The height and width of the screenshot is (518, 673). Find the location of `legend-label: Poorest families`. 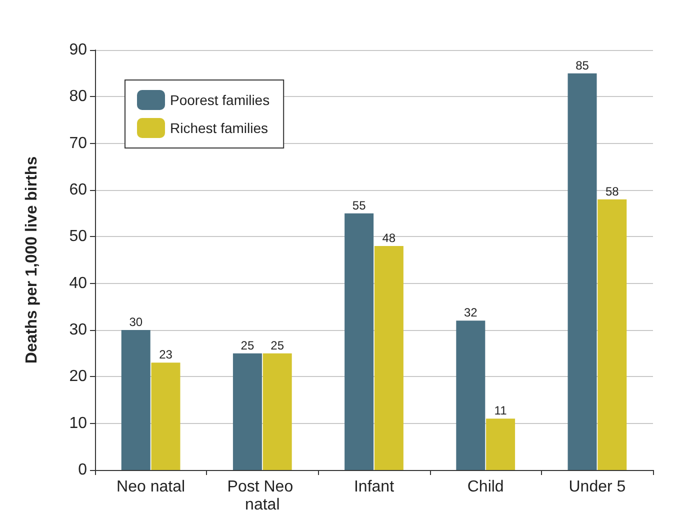

legend-label: Poorest families is located at coordinates (220, 100).